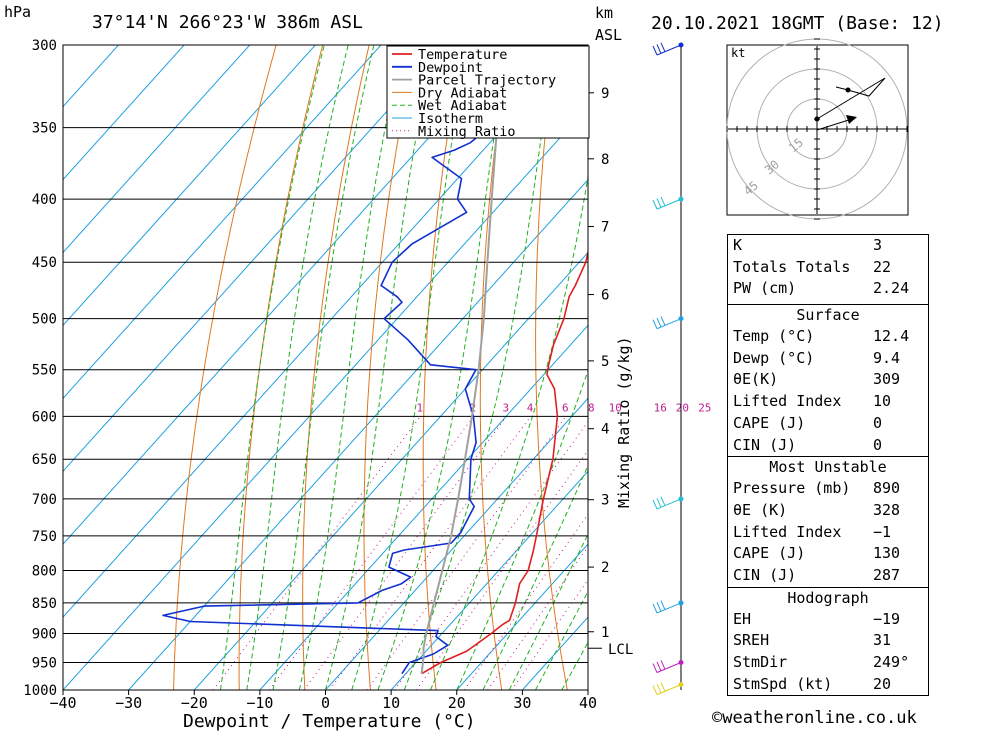 The height and width of the screenshot is (733, 1000). What do you see at coordinates (391, 703) in the screenshot?
I see `x-tick-label: 10` at bounding box center [391, 703].